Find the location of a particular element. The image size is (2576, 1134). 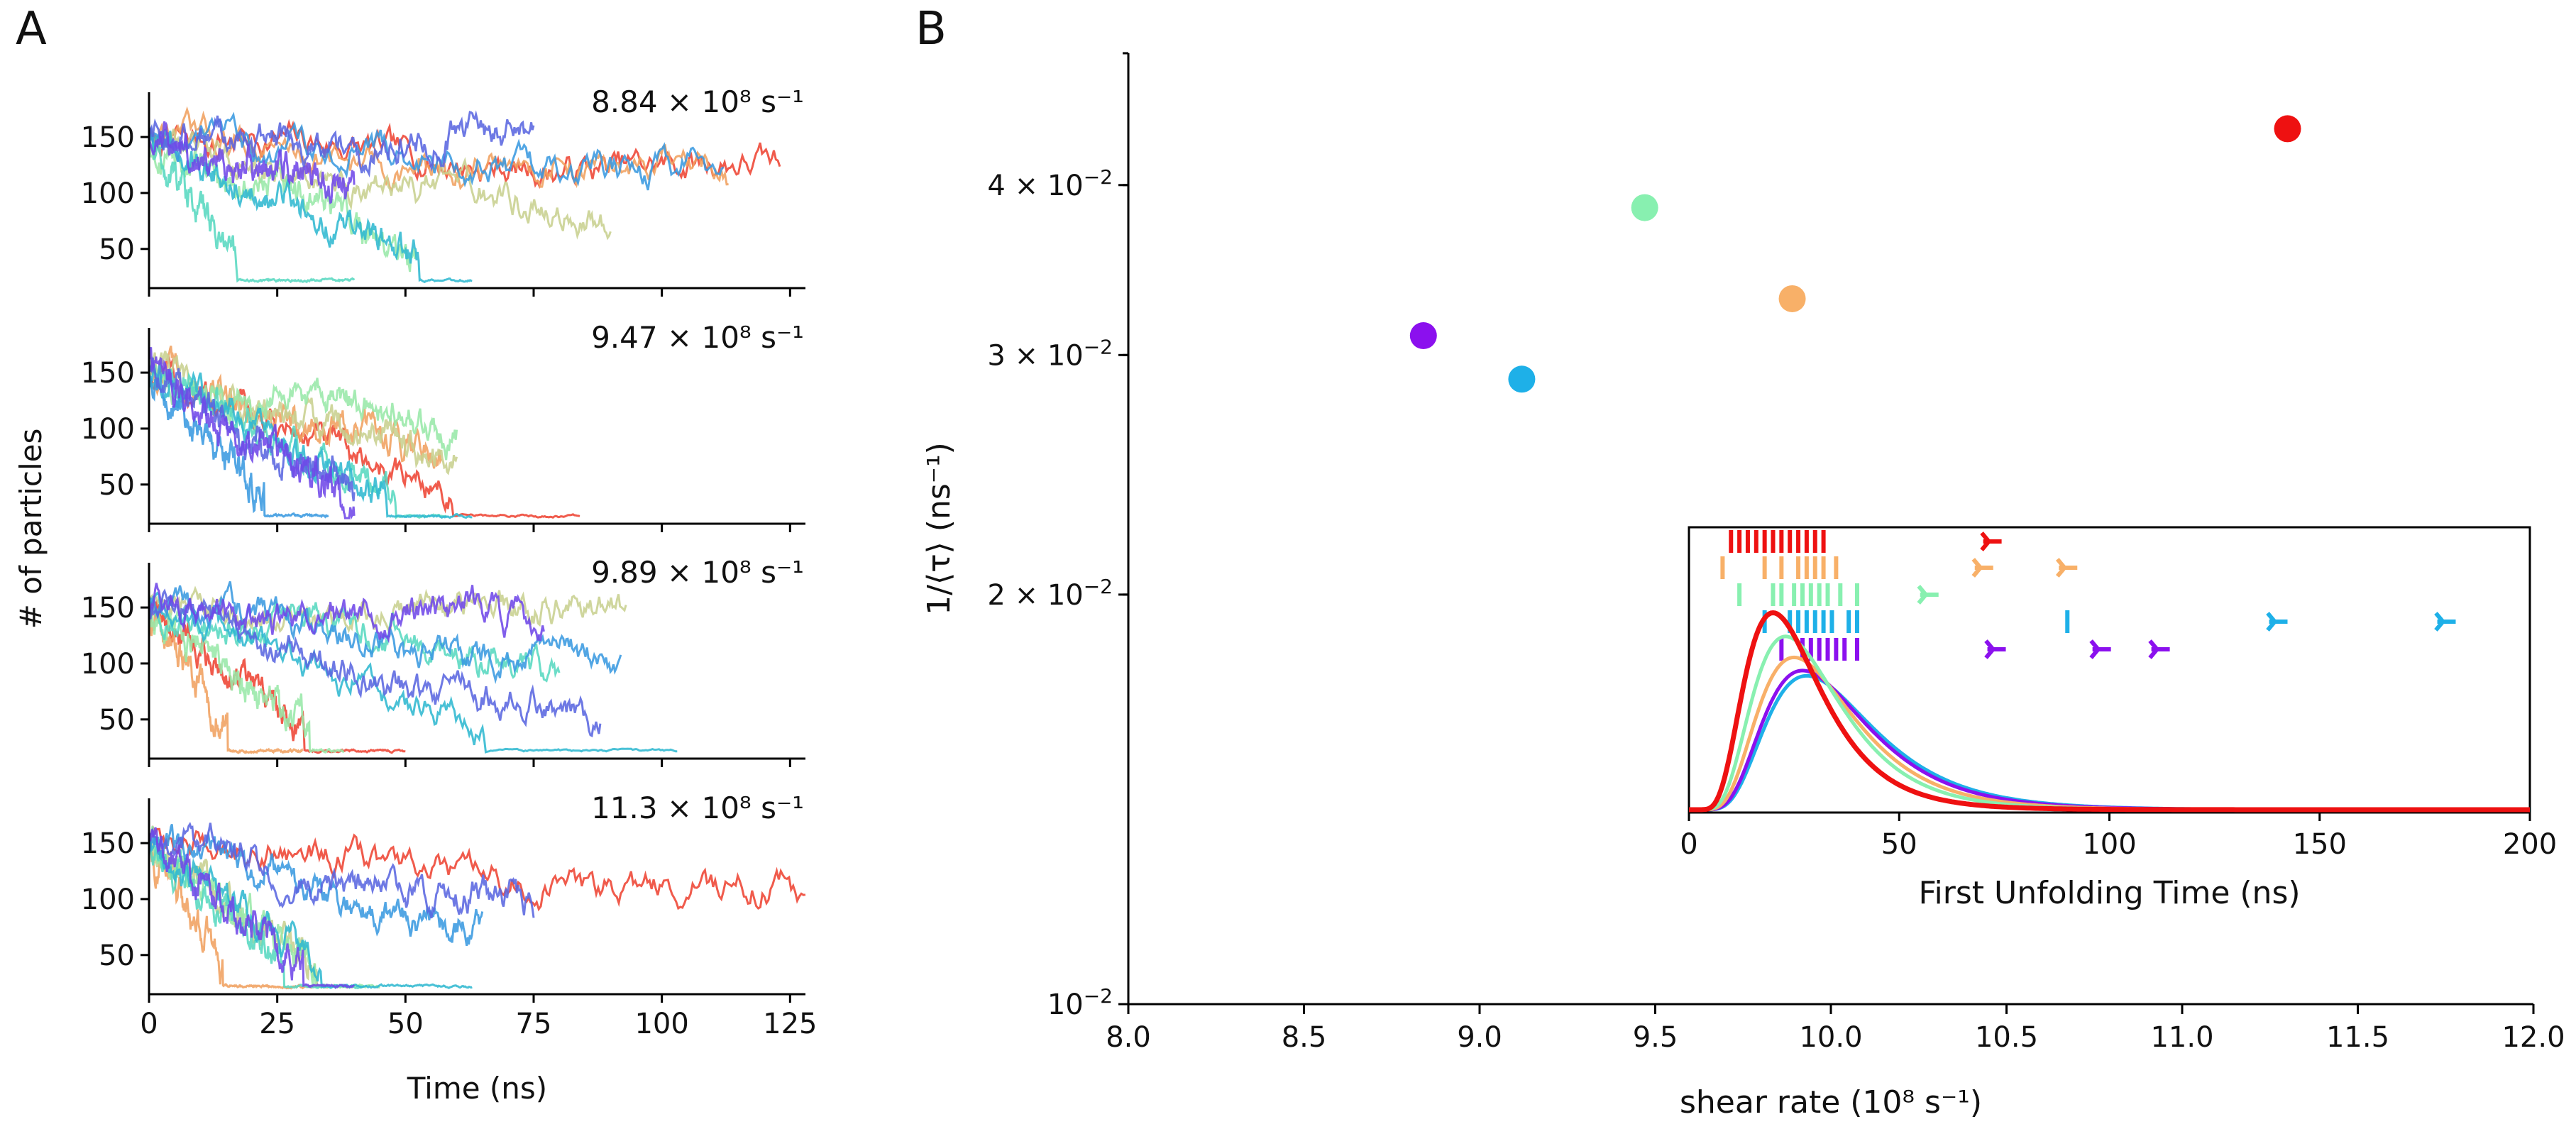

subplot-3: 50 100 150 9.89 × 10⁸ s⁻¹ is located at coordinates (443, 661).